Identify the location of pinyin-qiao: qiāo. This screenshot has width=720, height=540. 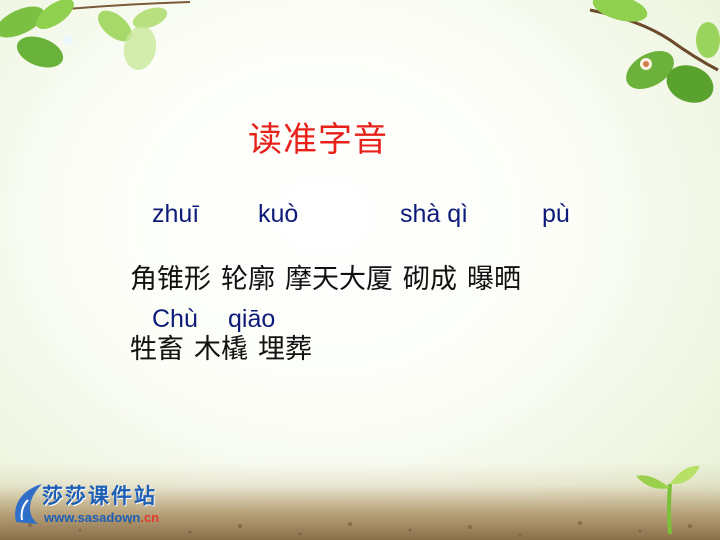
(252, 319).